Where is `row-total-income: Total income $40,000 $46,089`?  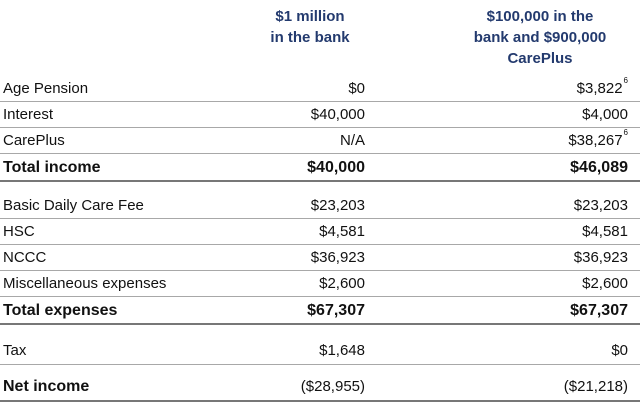 row-total-income: Total income $40,000 $46,089 is located at coordinates (320, 168).